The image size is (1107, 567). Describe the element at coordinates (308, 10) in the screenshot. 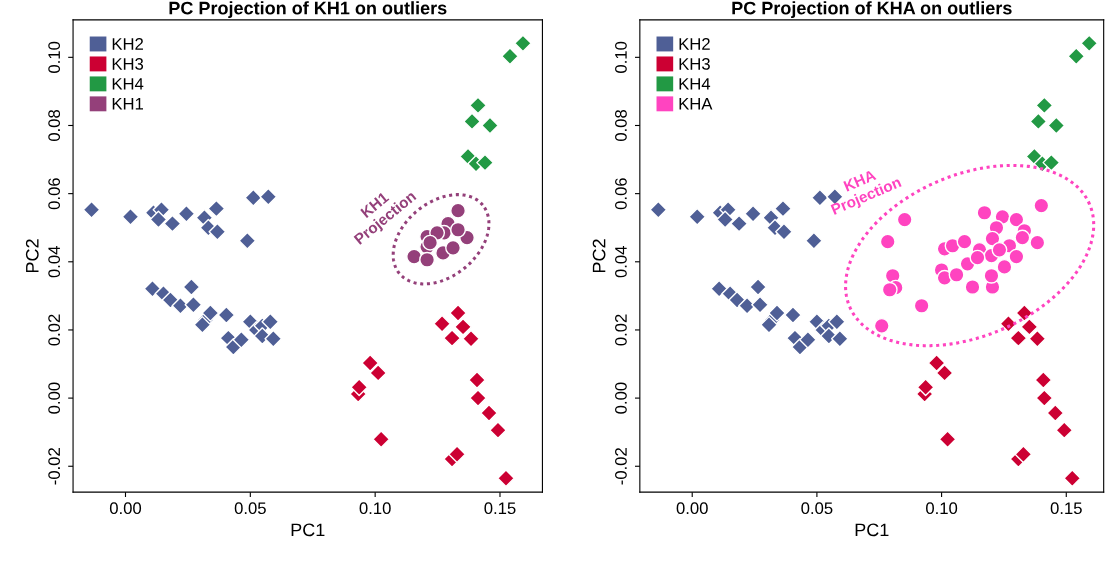

I see `chart-title: PC Projection of KH1 on outliers` at that location.